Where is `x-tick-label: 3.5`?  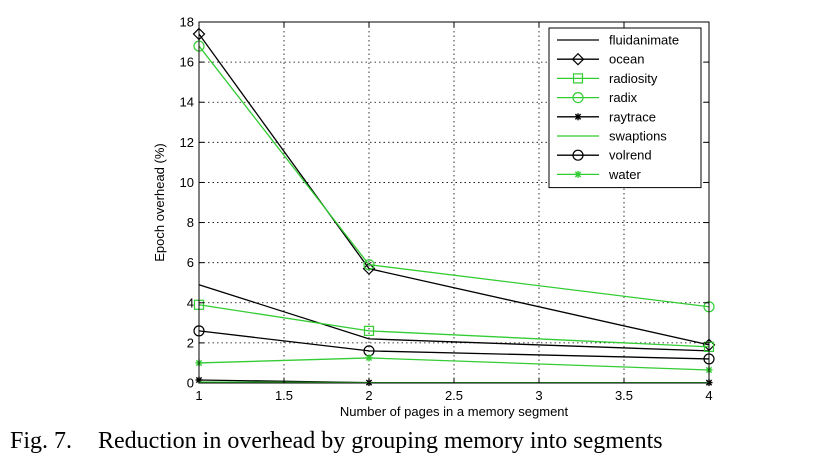 x-tick-label: 3.5 is located at coordinates (624, 395).